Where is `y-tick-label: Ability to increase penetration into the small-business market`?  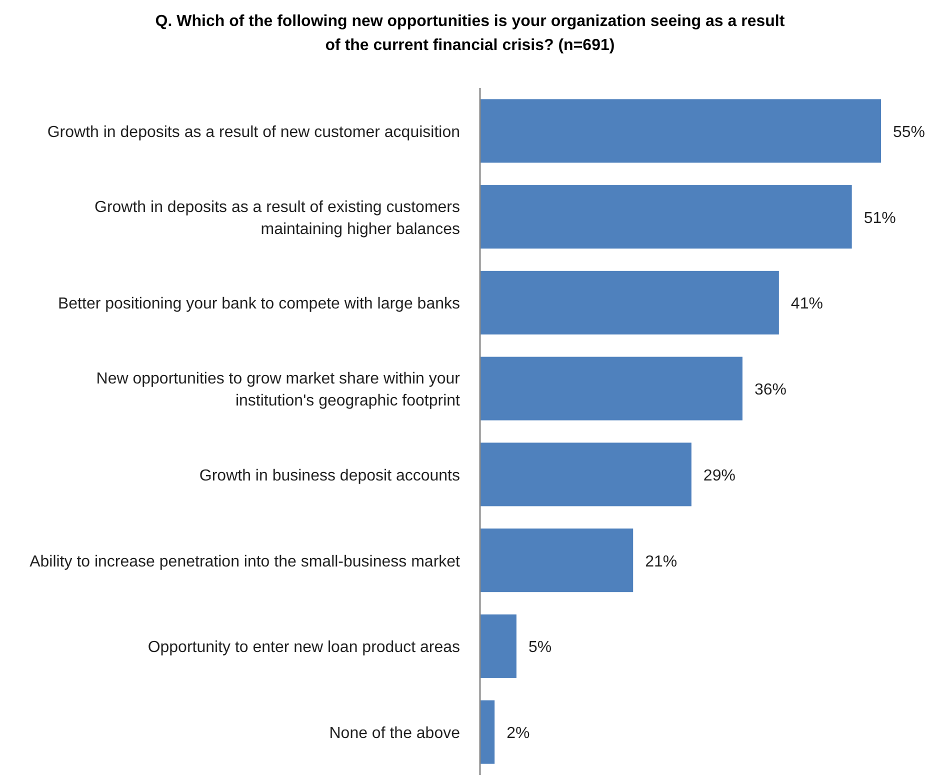 y-tick-label: Ability to increase penetration into the small-business market is located at coordinates (245, 561).